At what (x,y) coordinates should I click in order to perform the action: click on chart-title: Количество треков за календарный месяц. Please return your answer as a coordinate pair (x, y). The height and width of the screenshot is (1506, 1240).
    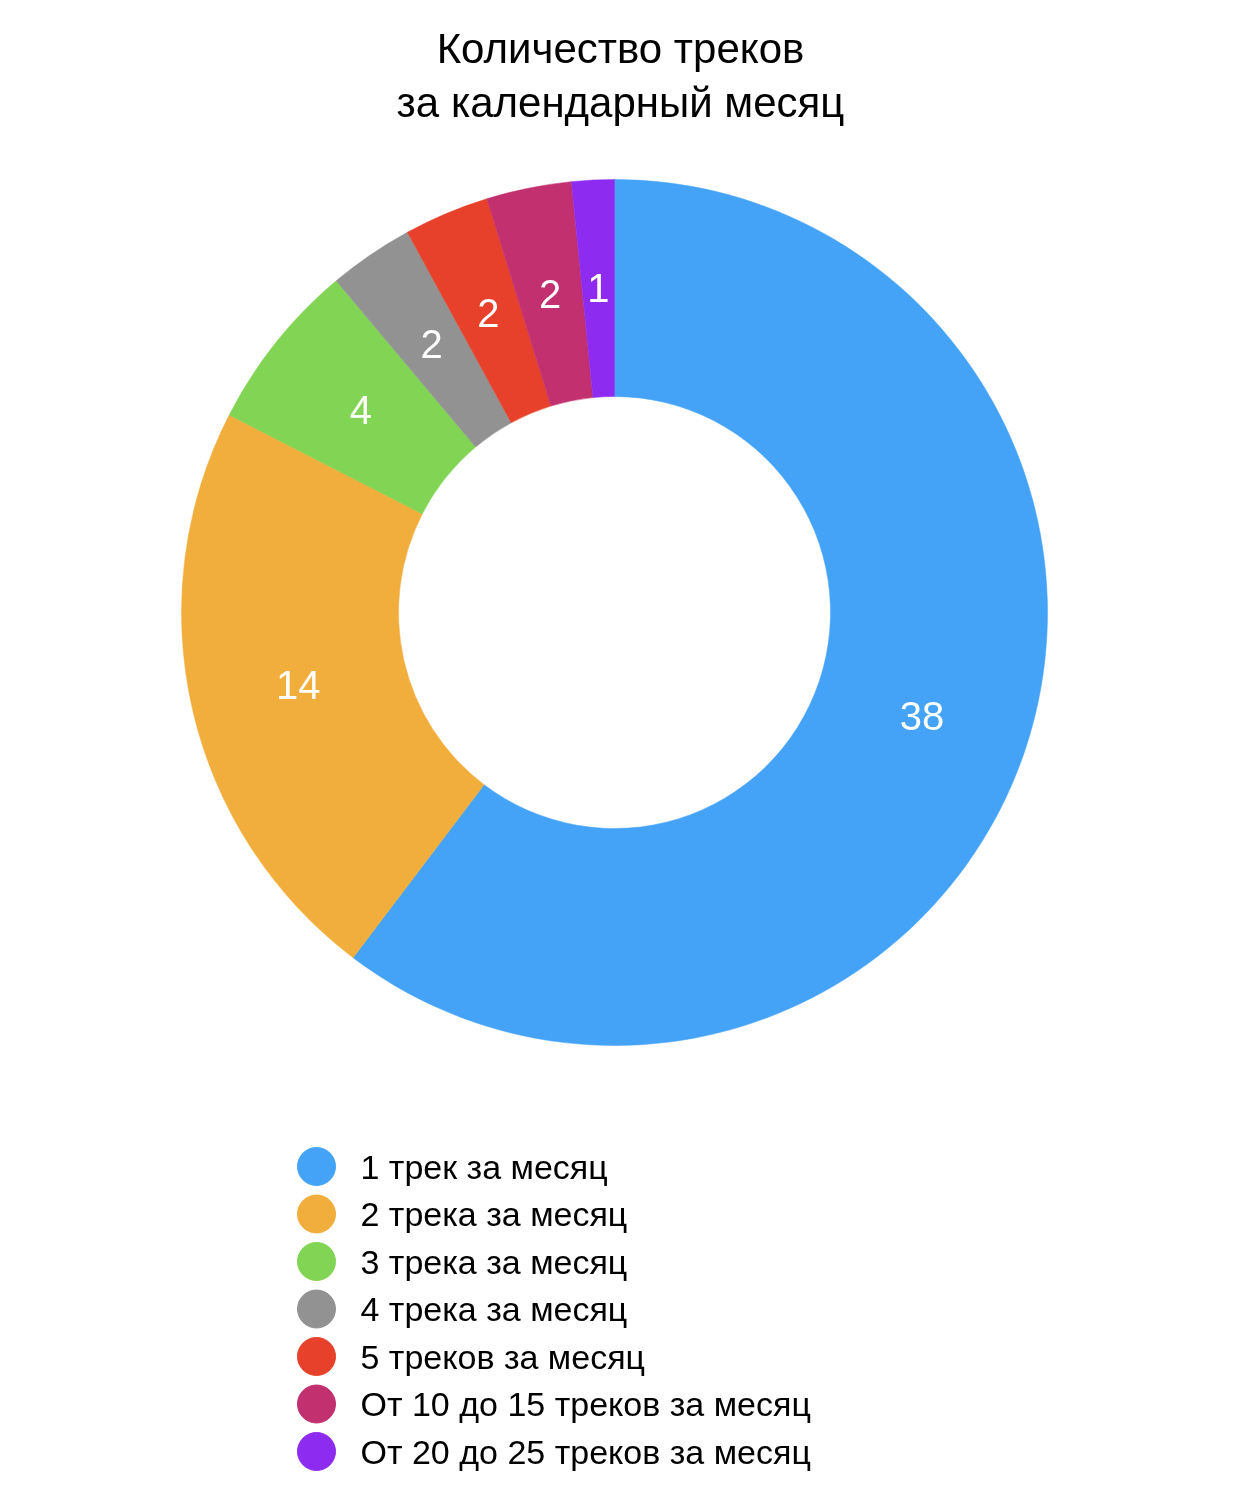
    Looking at the image, I should click on (620, 75).